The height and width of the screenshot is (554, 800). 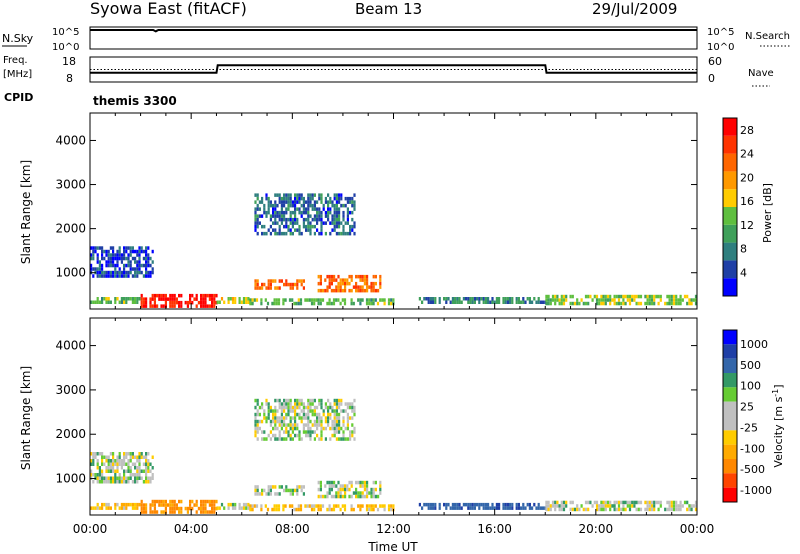 What do you see at coordinates (270, 490) in the screenshot?
I see `heat-cell-r4` at bounding box center [270, 490].